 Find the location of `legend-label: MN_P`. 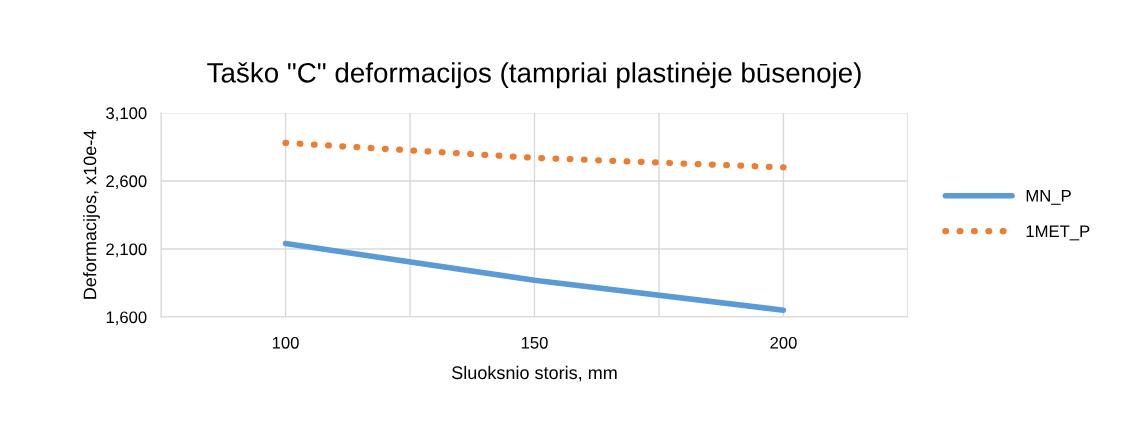

legend-label: MN_P is located at coordinates (1048, 197).